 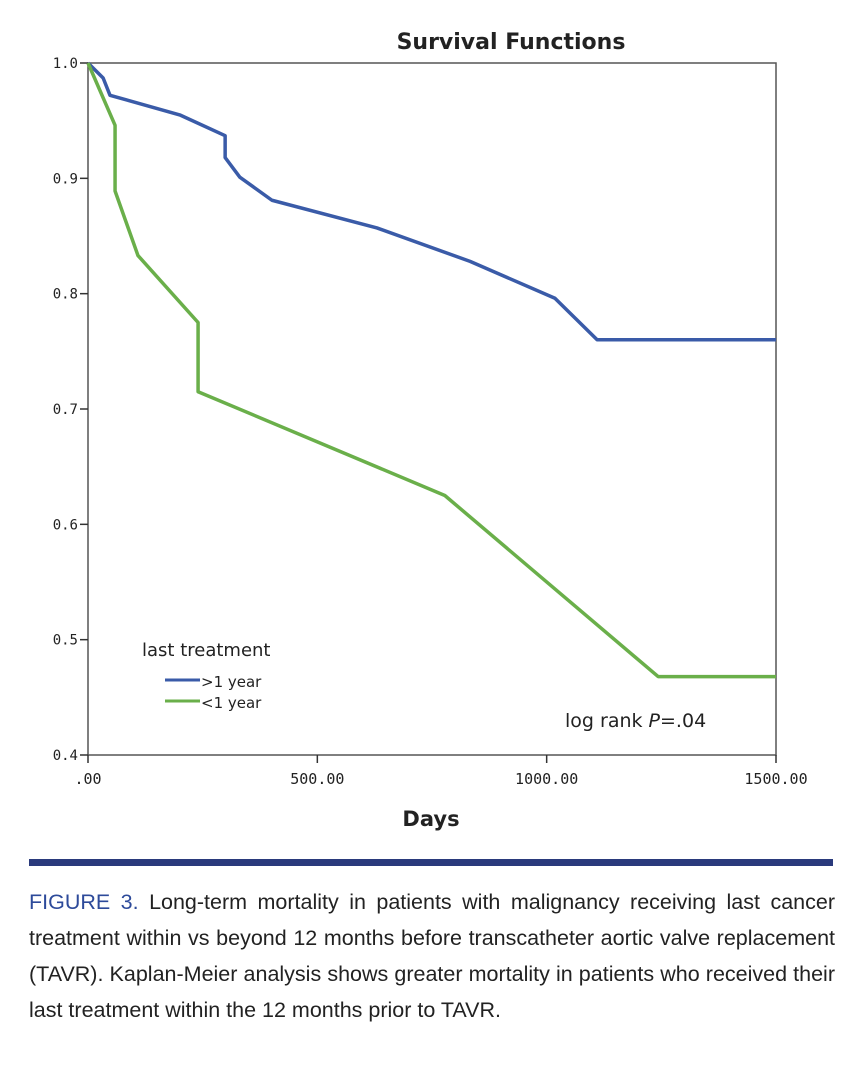 I want to click on x-tick-label: 1500.00, so click(x=775, y=779).